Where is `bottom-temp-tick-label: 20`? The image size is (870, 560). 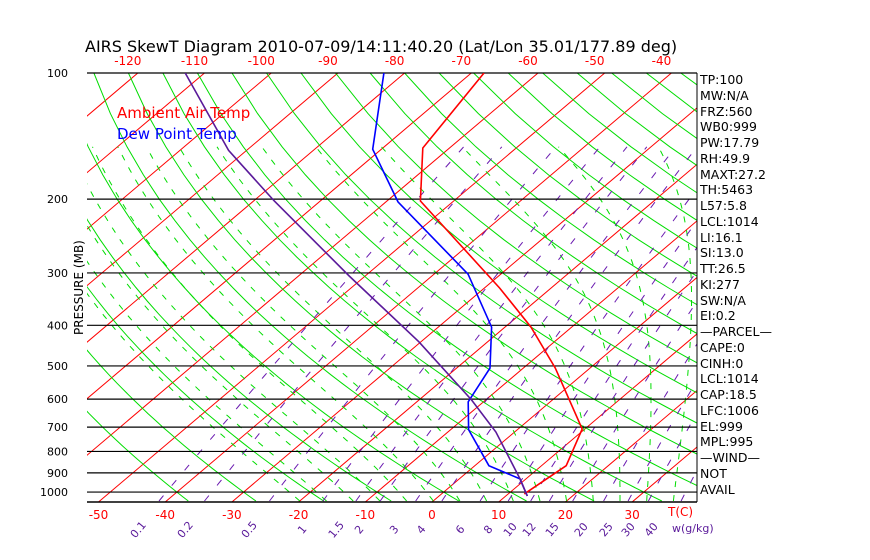 bottom-temp-tick-label: 20 is located at coordinates (565, 515).